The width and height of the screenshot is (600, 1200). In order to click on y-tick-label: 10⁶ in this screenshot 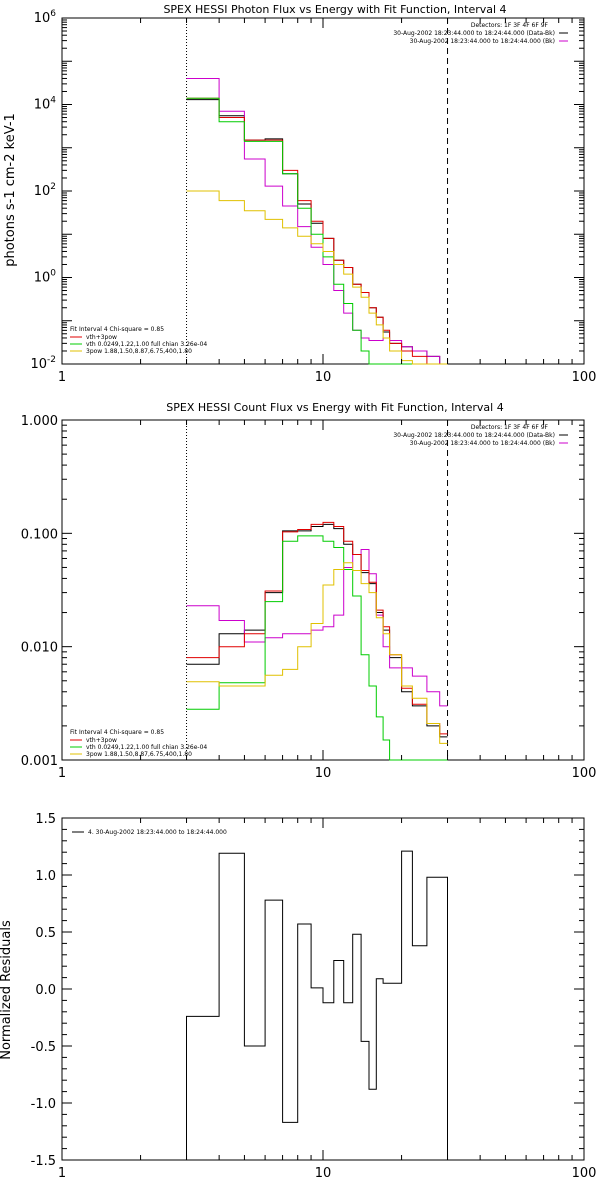, I will do `click(45, 17)`.